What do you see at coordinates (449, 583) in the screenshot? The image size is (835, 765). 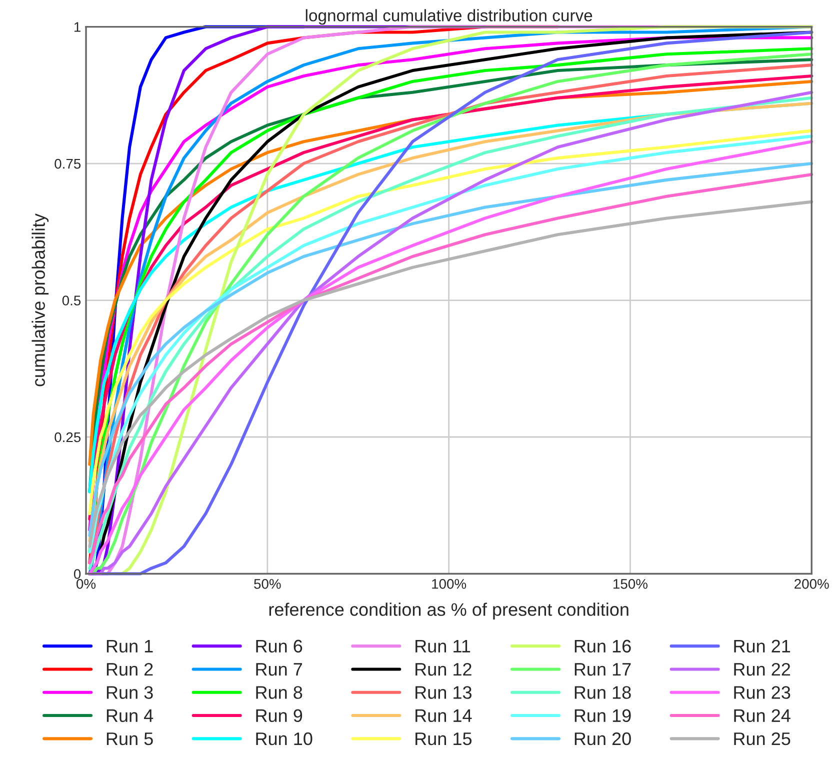 I see `x-tick-label: 100%` at bounding box center [449, 583].